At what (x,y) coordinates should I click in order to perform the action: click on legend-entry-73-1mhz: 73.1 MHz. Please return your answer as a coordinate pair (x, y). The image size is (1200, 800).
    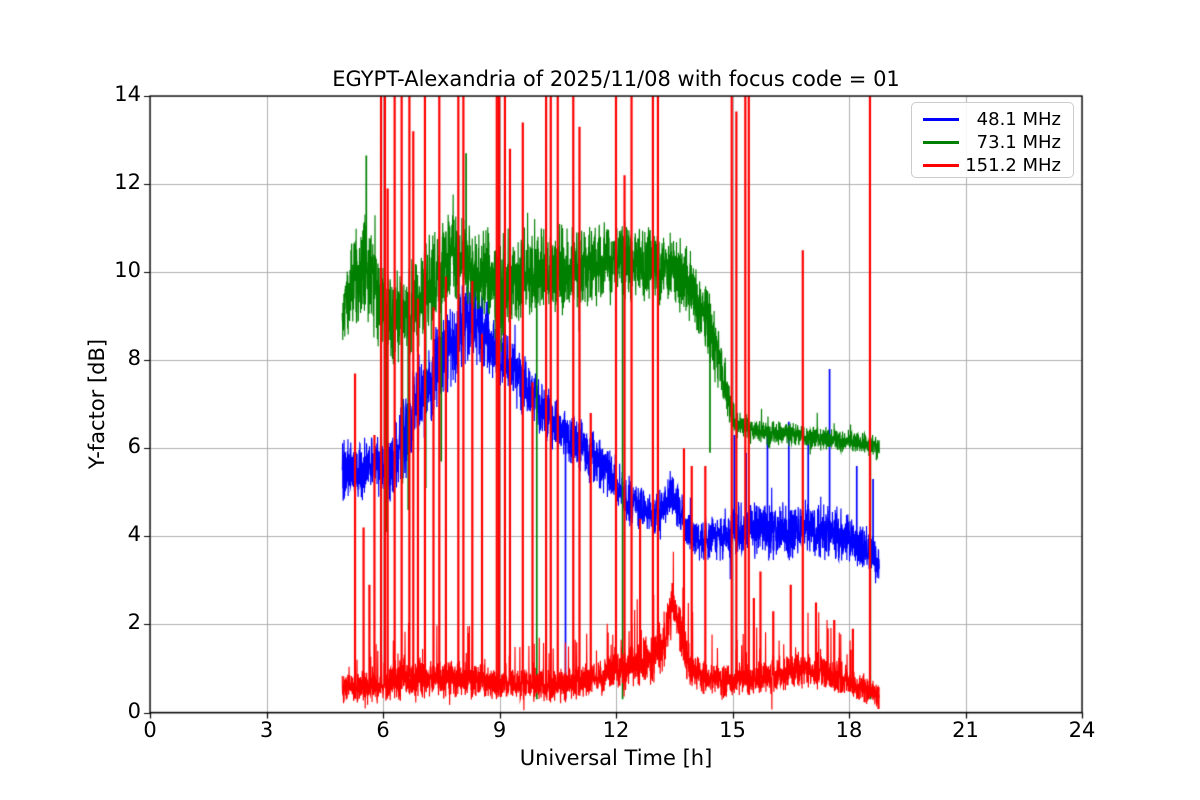
    Looking at the image, I should click on (992, 142).